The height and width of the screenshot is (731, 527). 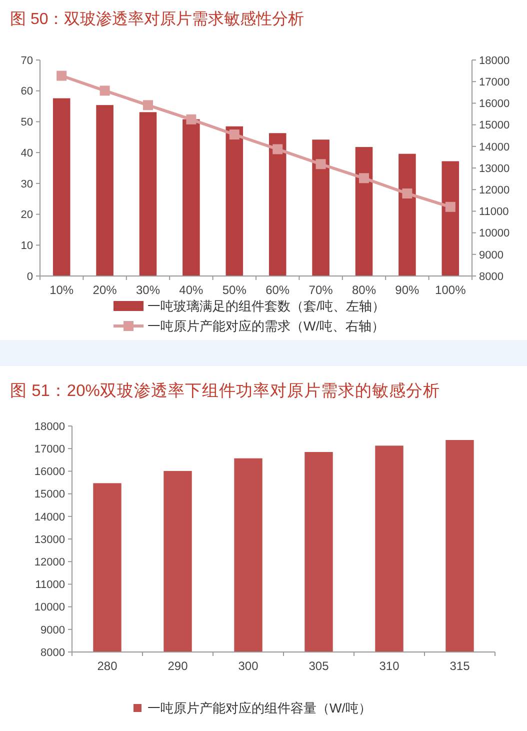 I want to click on x-tick-label: 70%, so click(x=321, y=290).